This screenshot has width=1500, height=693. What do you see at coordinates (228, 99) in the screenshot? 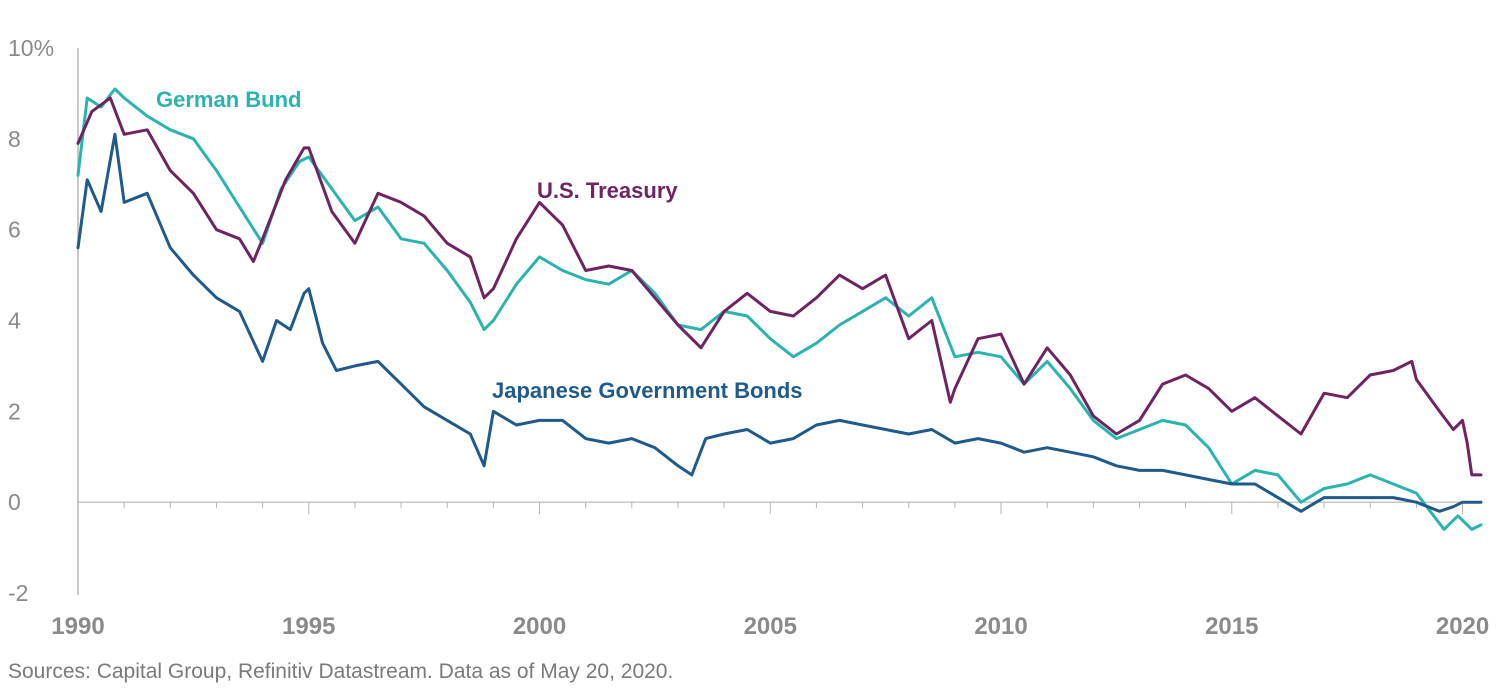
I see `series-label-german-bund: German Bund` at bounding box center [228, 99].